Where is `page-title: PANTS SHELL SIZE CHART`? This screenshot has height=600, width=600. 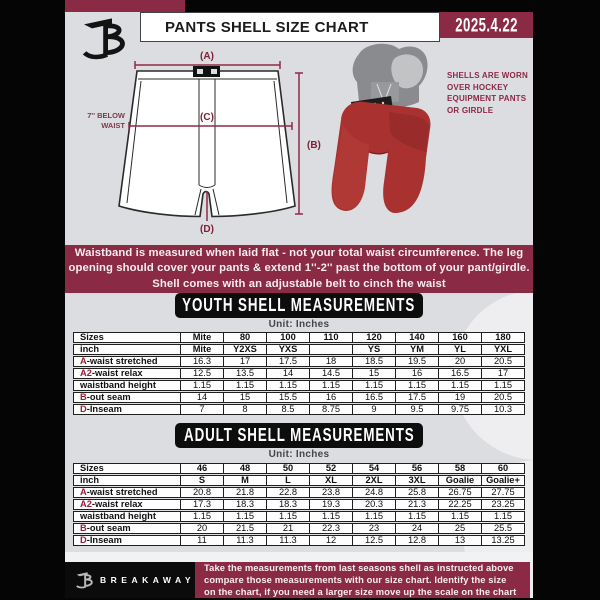
page-title: PANTS SHELL SIZE CHART is located at coordinates (267, 27).